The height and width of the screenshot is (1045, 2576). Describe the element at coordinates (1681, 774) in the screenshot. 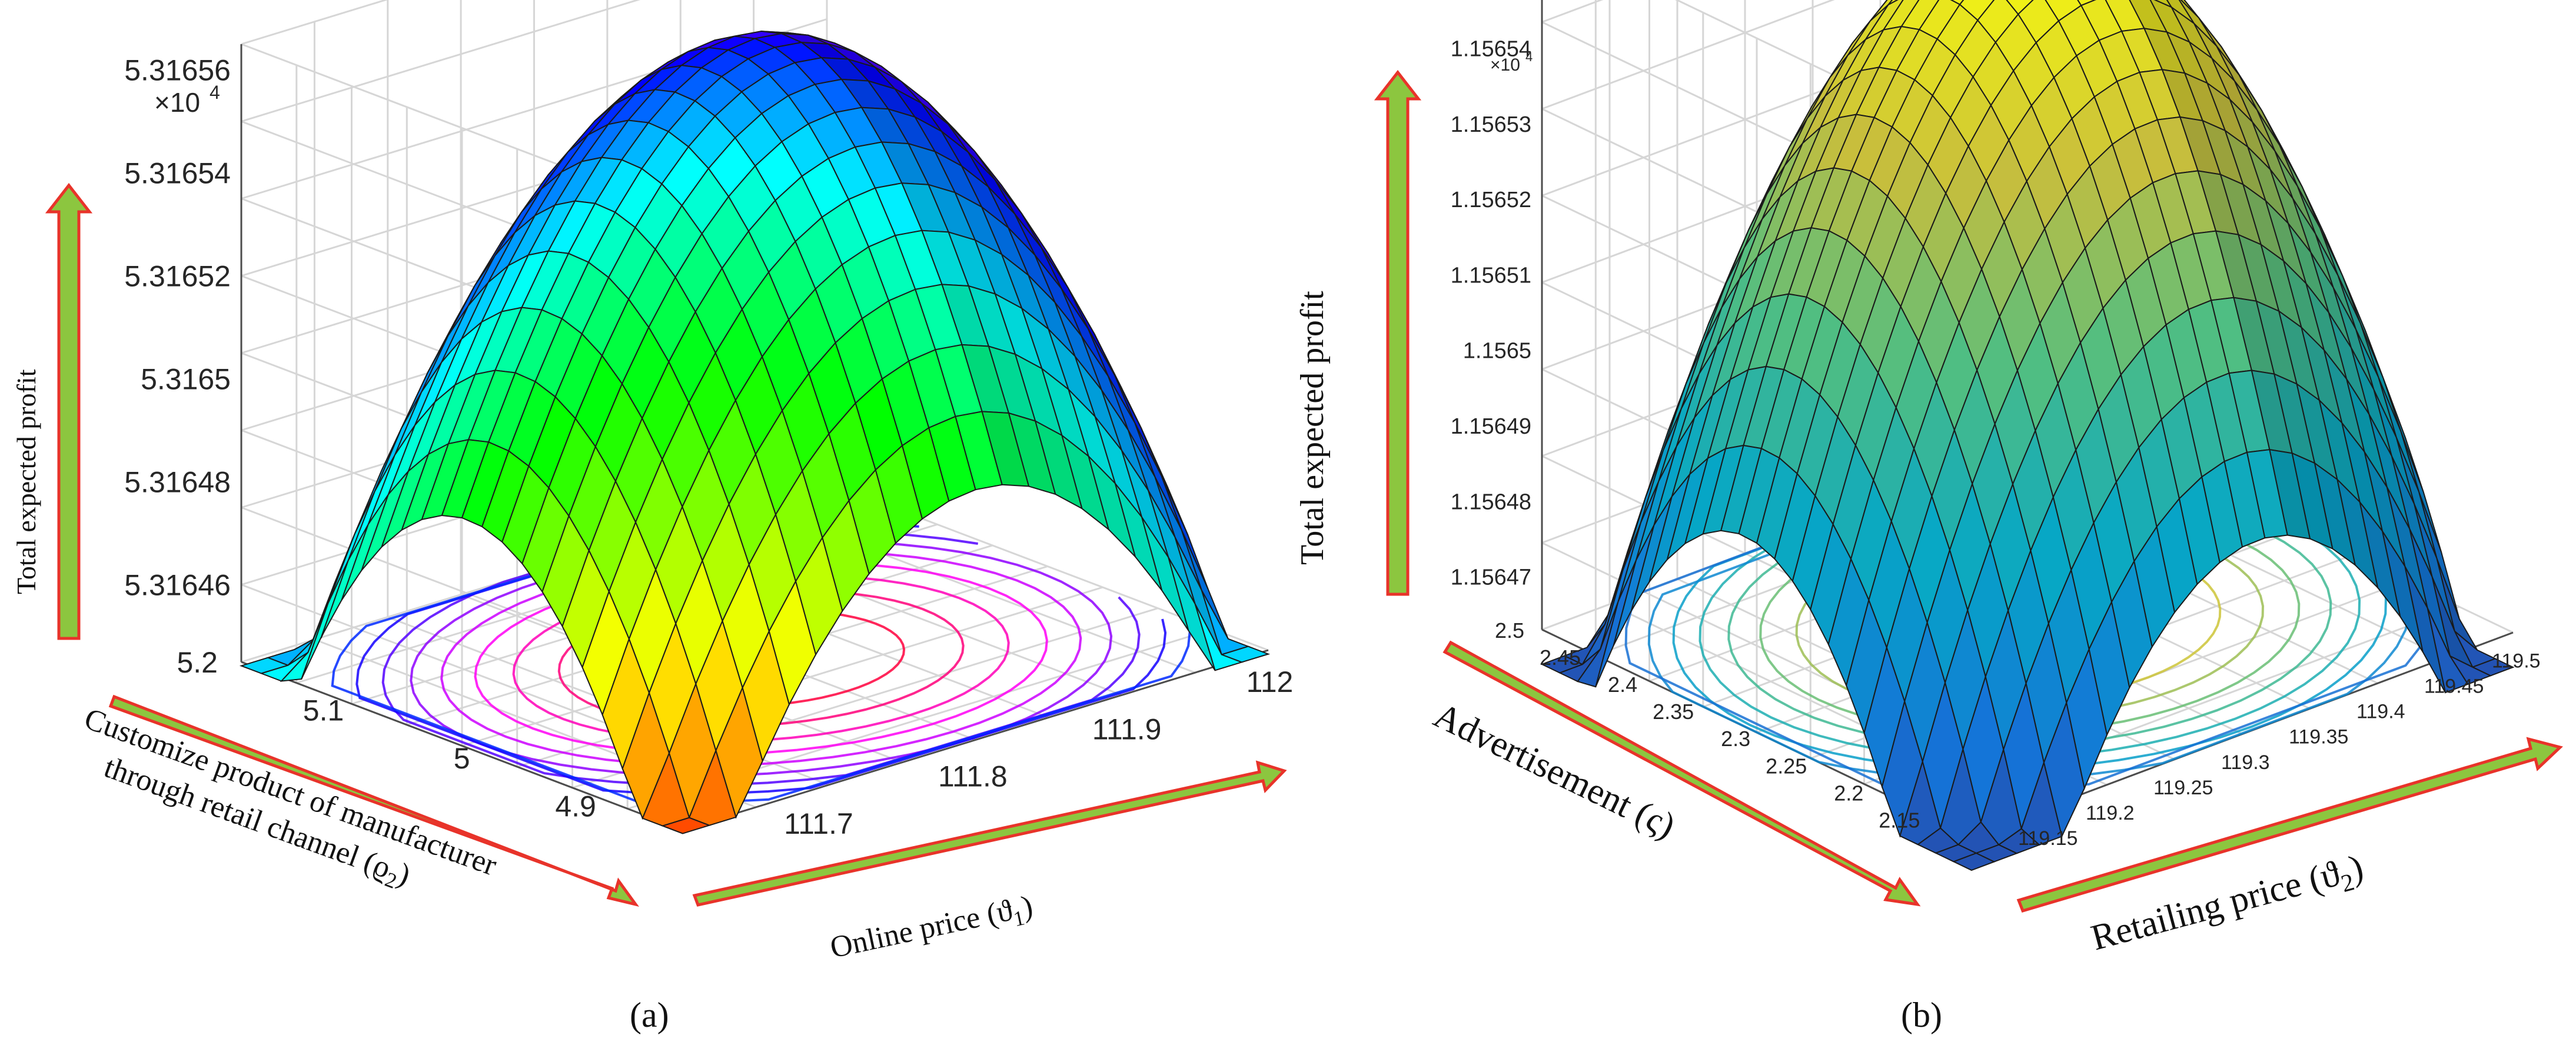

I see `y-arrow-b` at that location.